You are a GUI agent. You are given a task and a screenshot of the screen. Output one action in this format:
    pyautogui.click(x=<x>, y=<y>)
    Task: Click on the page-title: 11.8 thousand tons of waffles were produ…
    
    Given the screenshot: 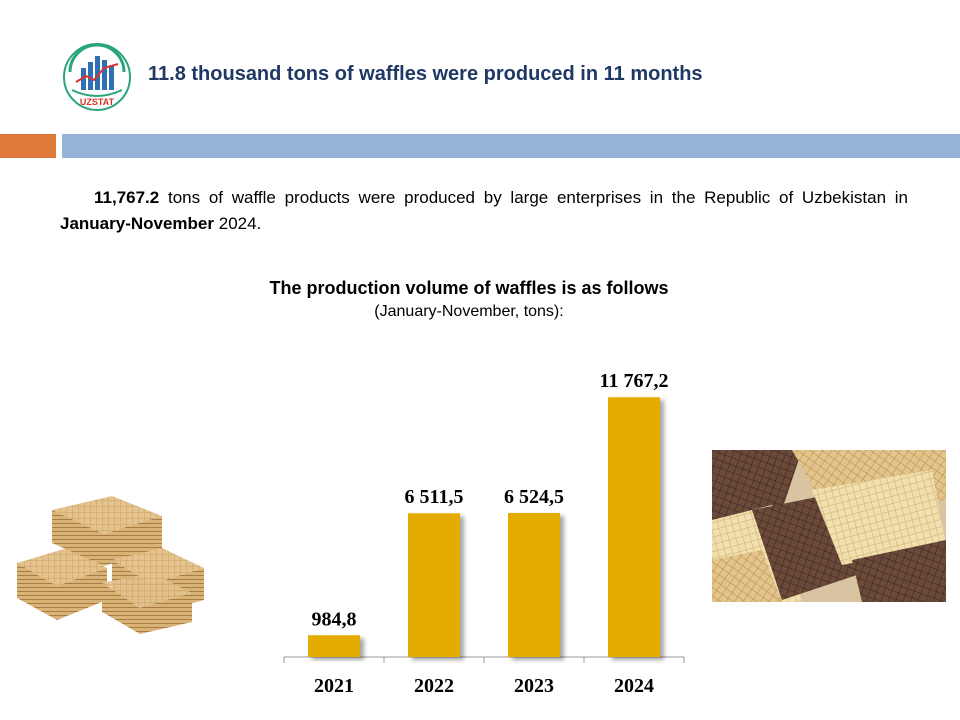 What is the action you would take?
    pyautogui.click(x=425, y=74)
    